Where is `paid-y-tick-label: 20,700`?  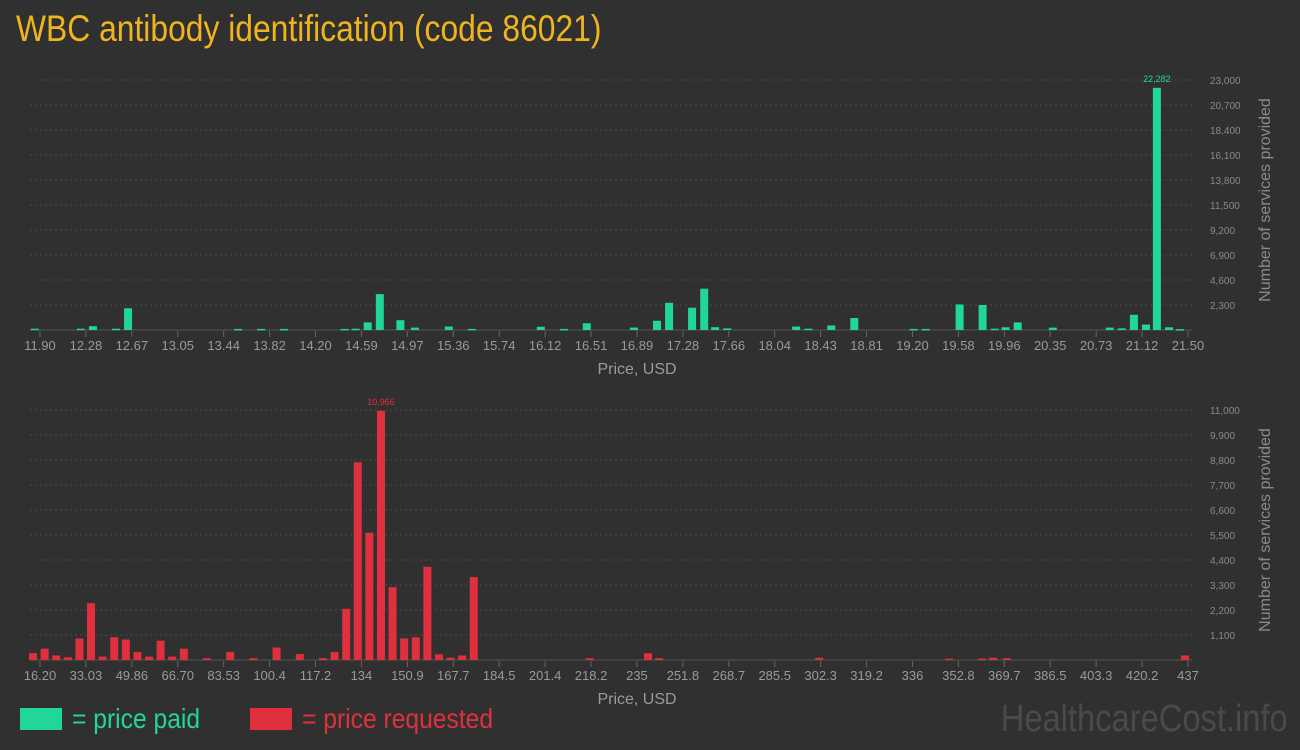
paid-y-tick-label: 20,700 is located at coordinates (1225, 106).